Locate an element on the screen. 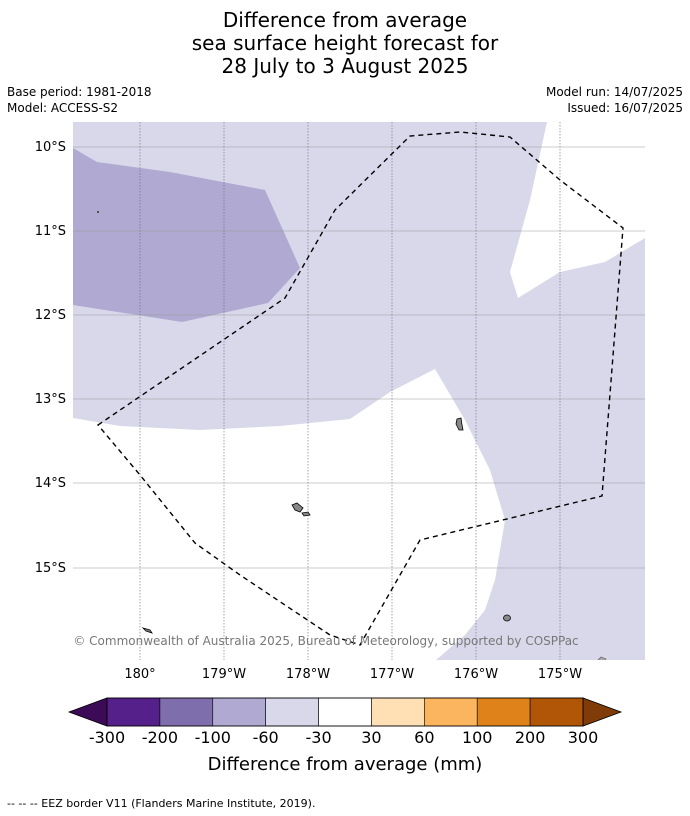  colorbar-tick-label: -60 is located at coordinates (266, 737).